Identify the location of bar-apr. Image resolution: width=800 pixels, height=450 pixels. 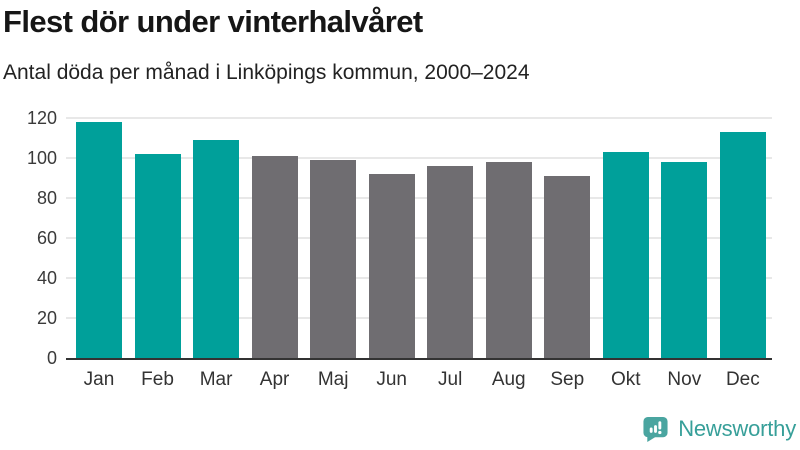
(274, 257).